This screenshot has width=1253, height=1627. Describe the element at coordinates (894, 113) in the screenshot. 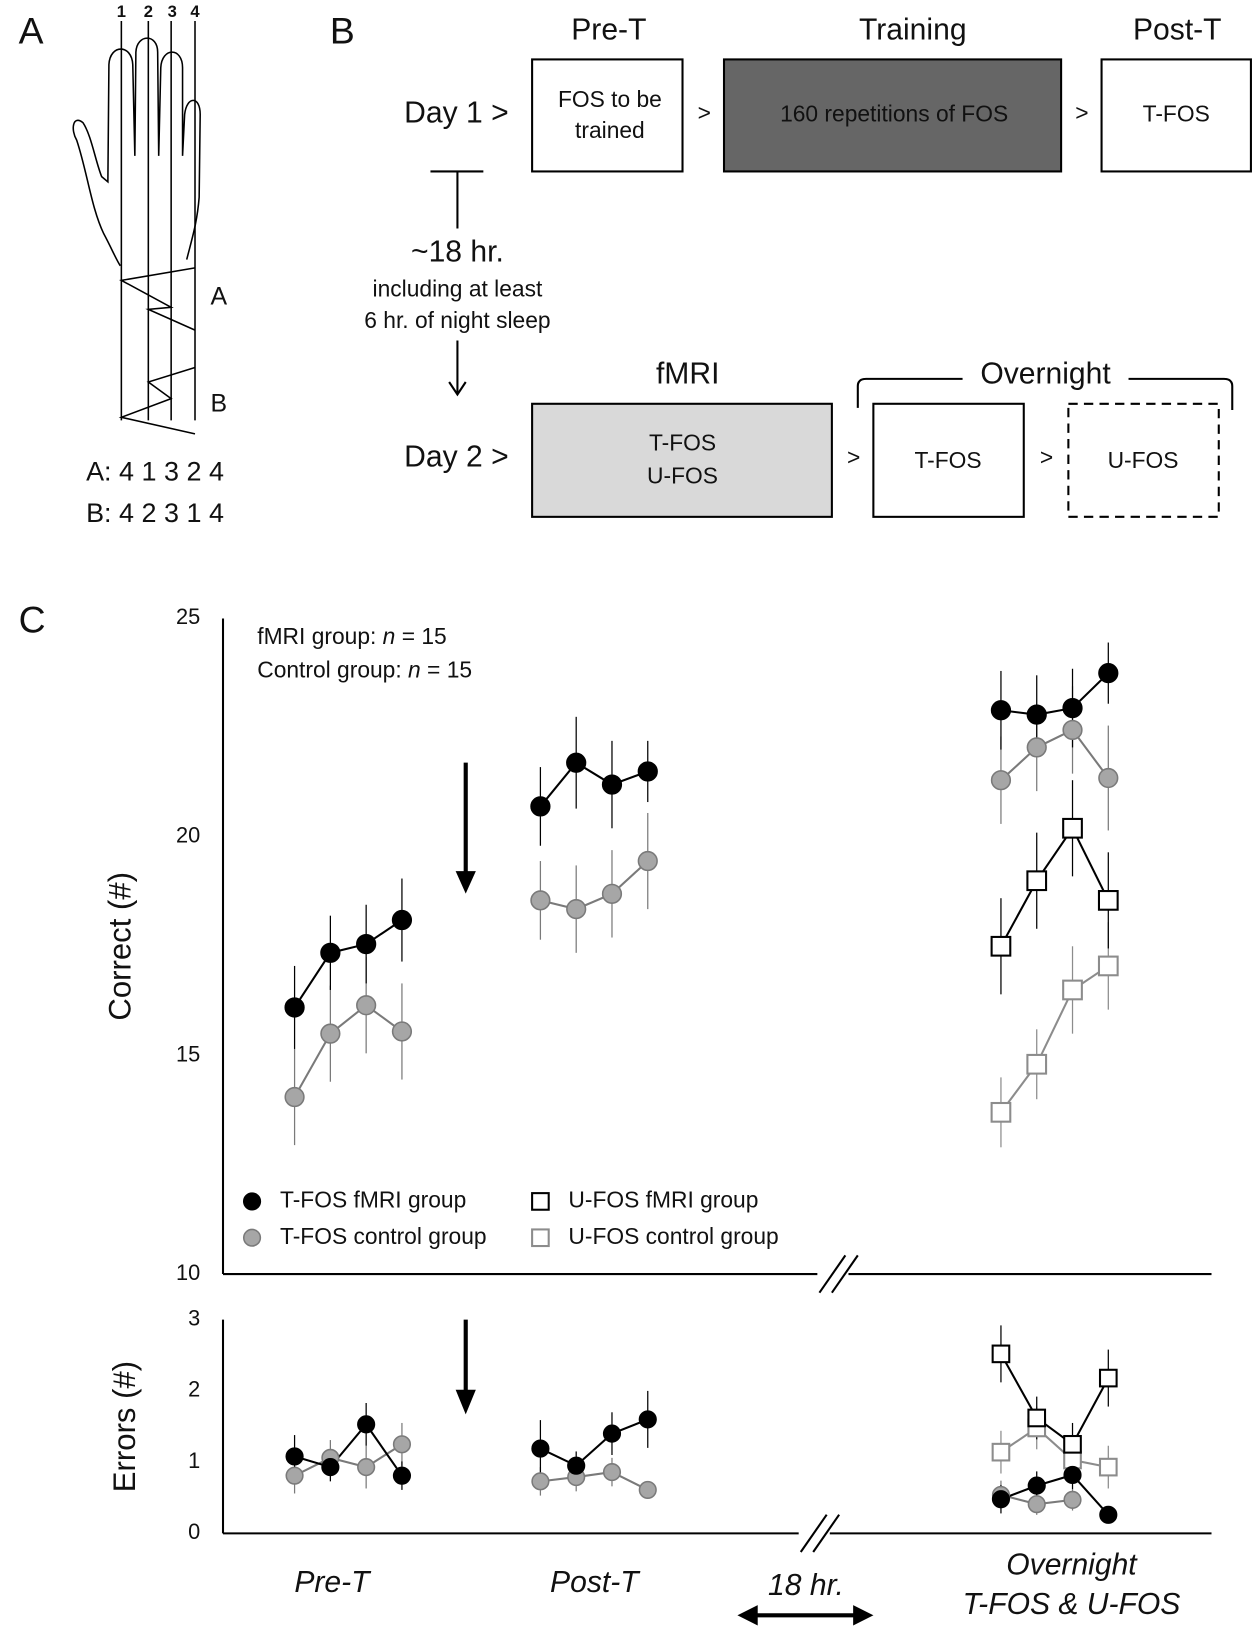

I see `box-text: 160 repetitions of FOS` at that location.